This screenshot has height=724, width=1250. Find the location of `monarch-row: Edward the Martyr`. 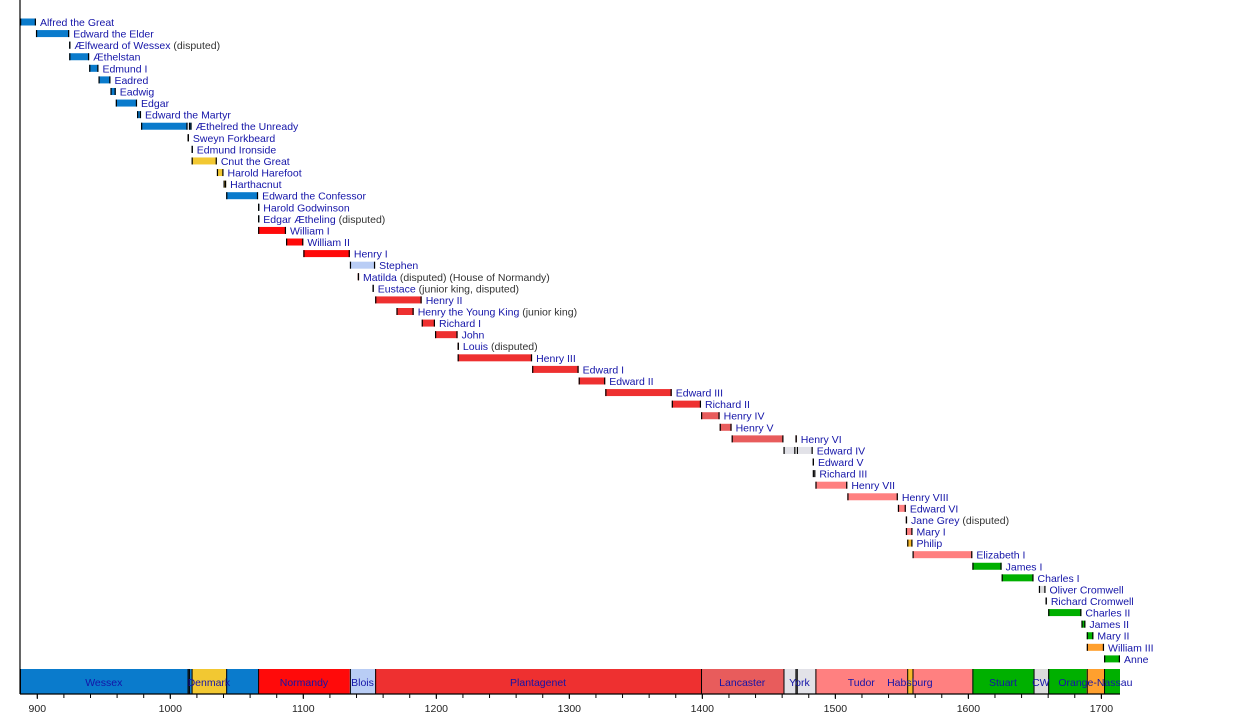

monarch-row: Edward the Martyr is located at coordinates (184, 116).